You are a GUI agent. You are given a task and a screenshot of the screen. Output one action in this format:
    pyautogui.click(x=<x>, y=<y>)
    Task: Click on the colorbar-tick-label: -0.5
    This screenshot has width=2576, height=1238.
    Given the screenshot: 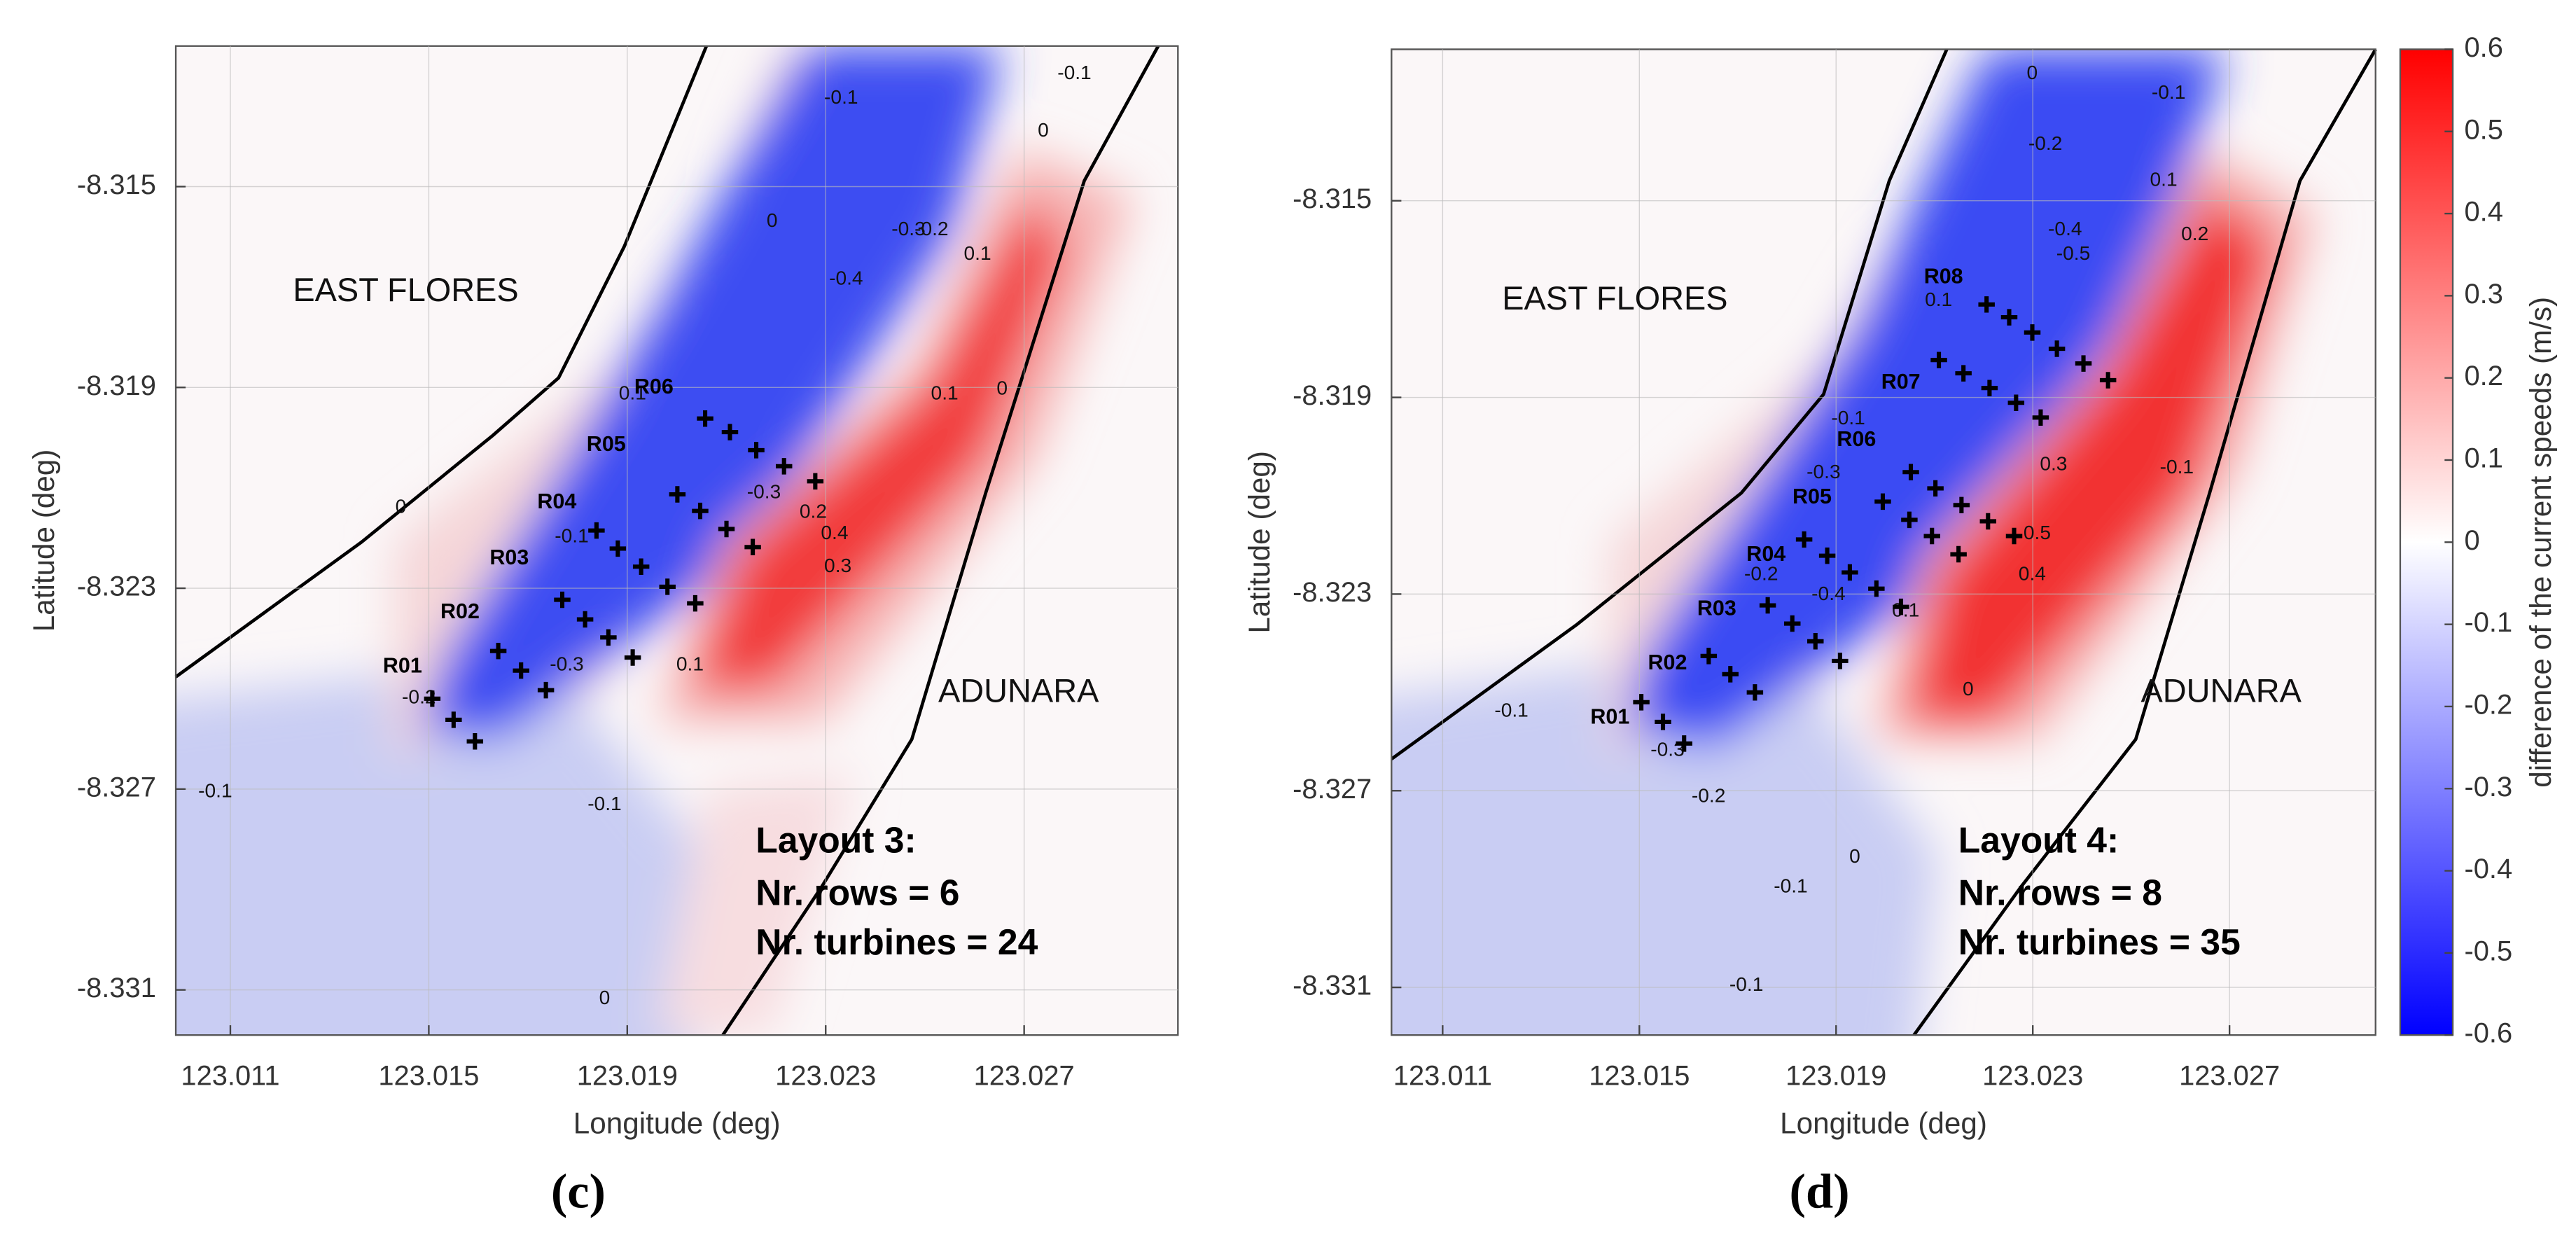 What is the action you would take?
    pyautogui.click(x=2488, y=951)
    